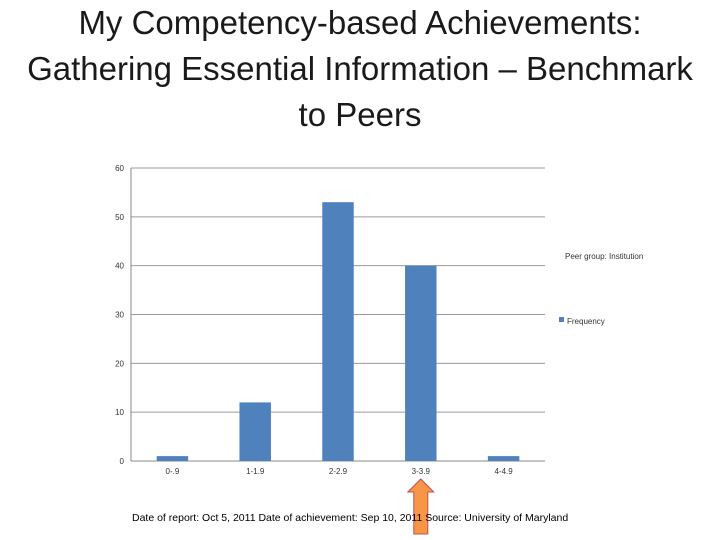  What do you see at coordinates (503, 458) in the screenshot?
I see `bar-4-4.9` at bounding box center [503, 458].